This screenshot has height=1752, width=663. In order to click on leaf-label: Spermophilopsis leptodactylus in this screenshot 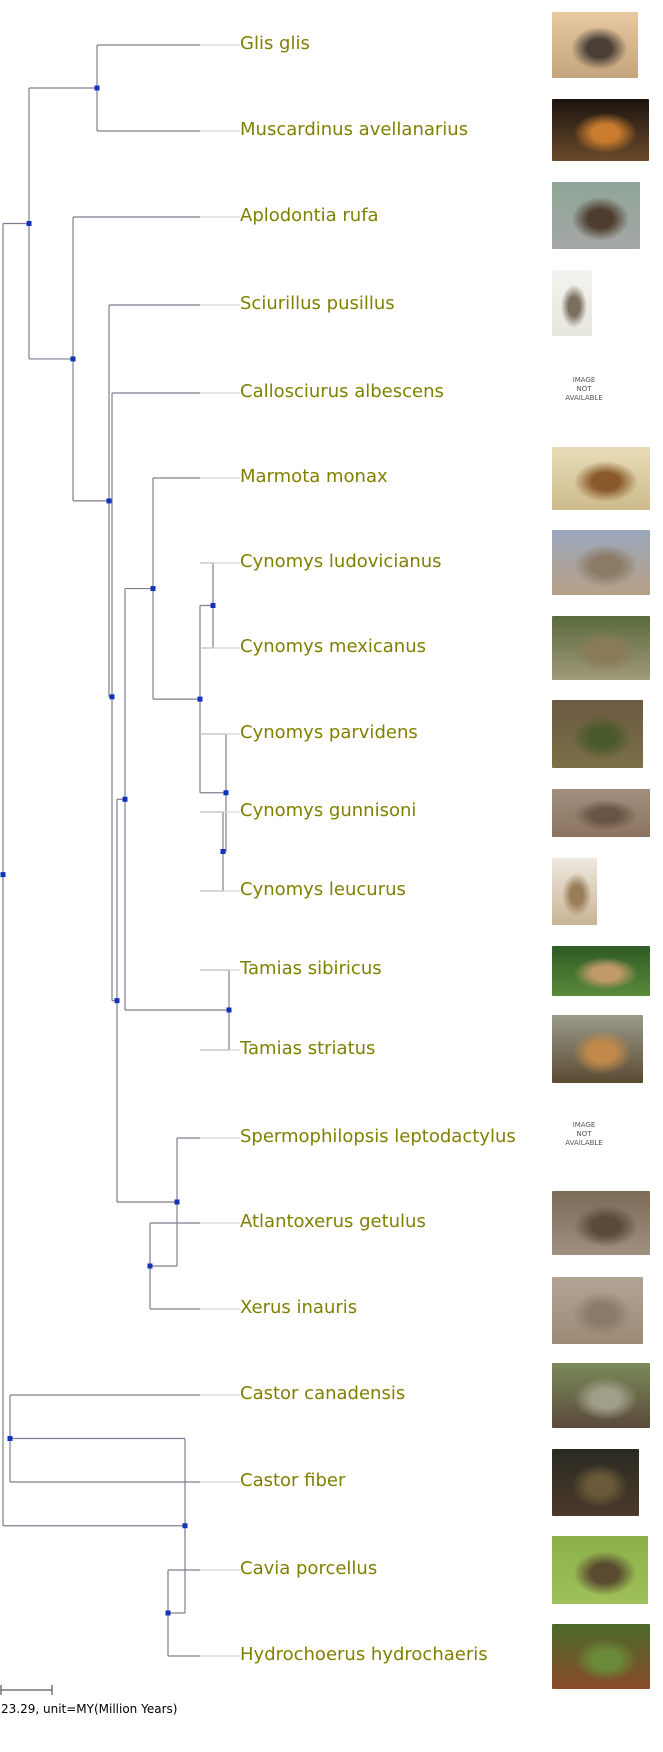, I will do `click(378, 1136)`.